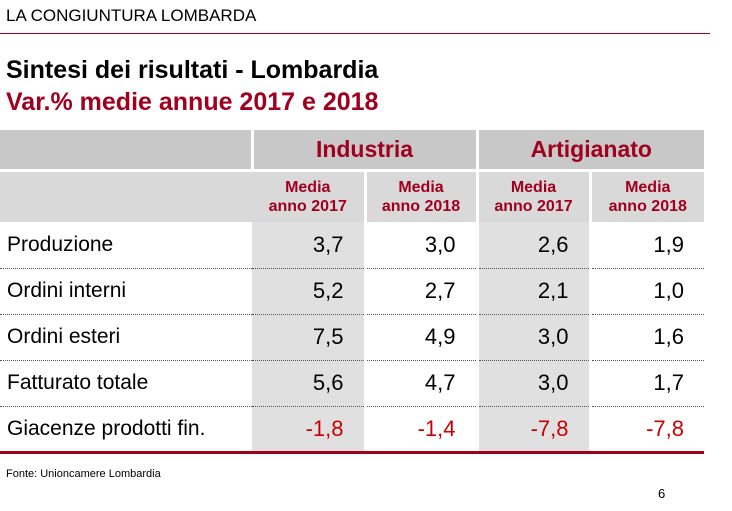 This screenshot has height=511, width=732. I want to click on value-cell: 4,9, so click(420, 337).